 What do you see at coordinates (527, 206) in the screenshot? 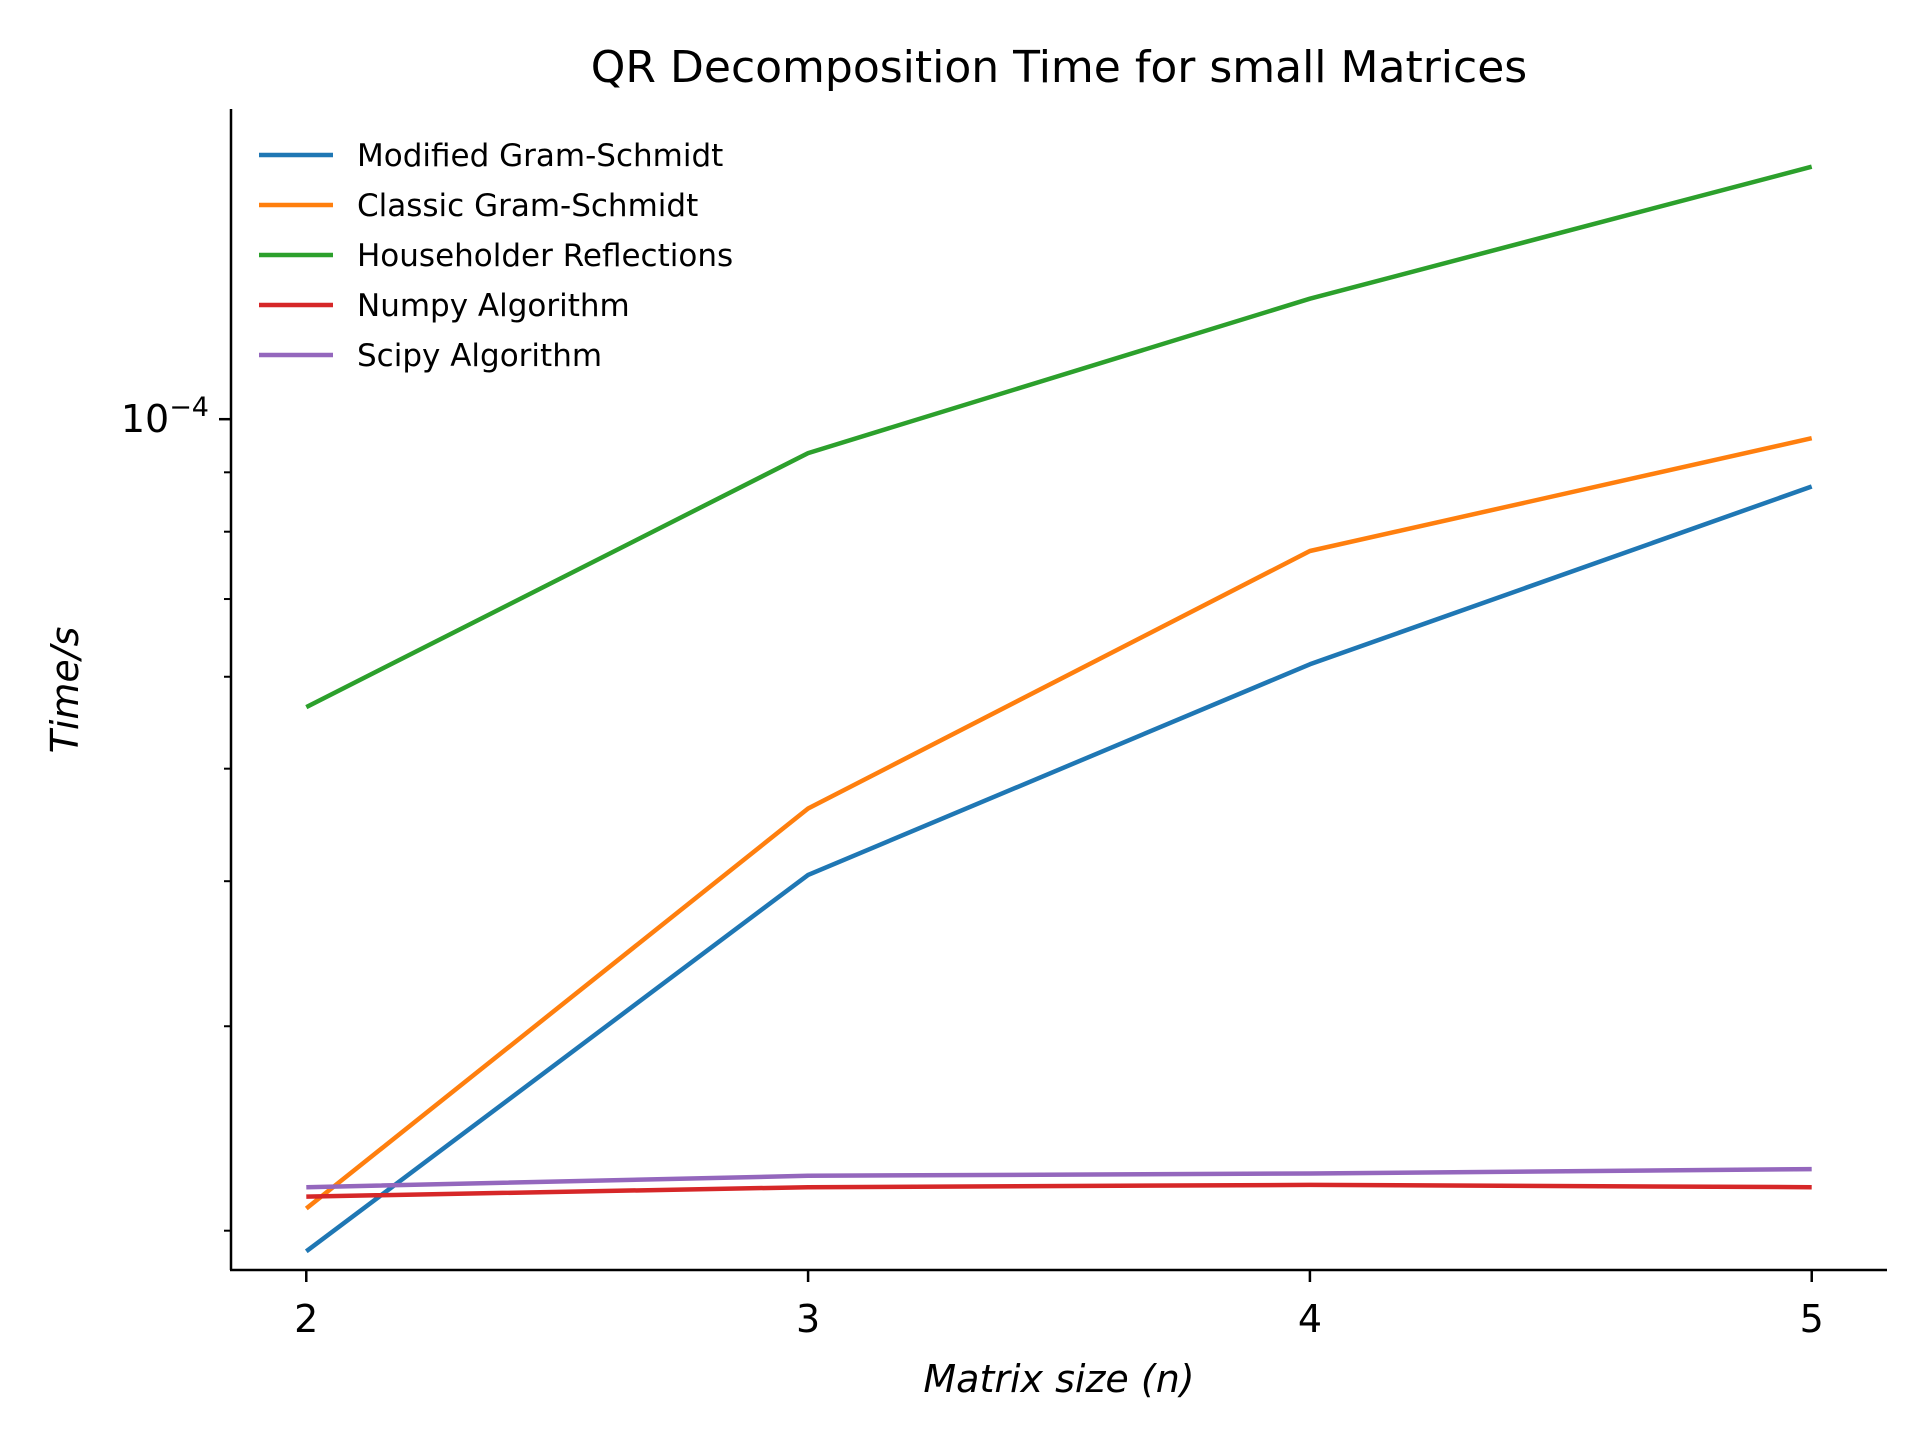
I see `legend-label-2: Classic Gram-Schmidt` at bounding box center [527, 206].